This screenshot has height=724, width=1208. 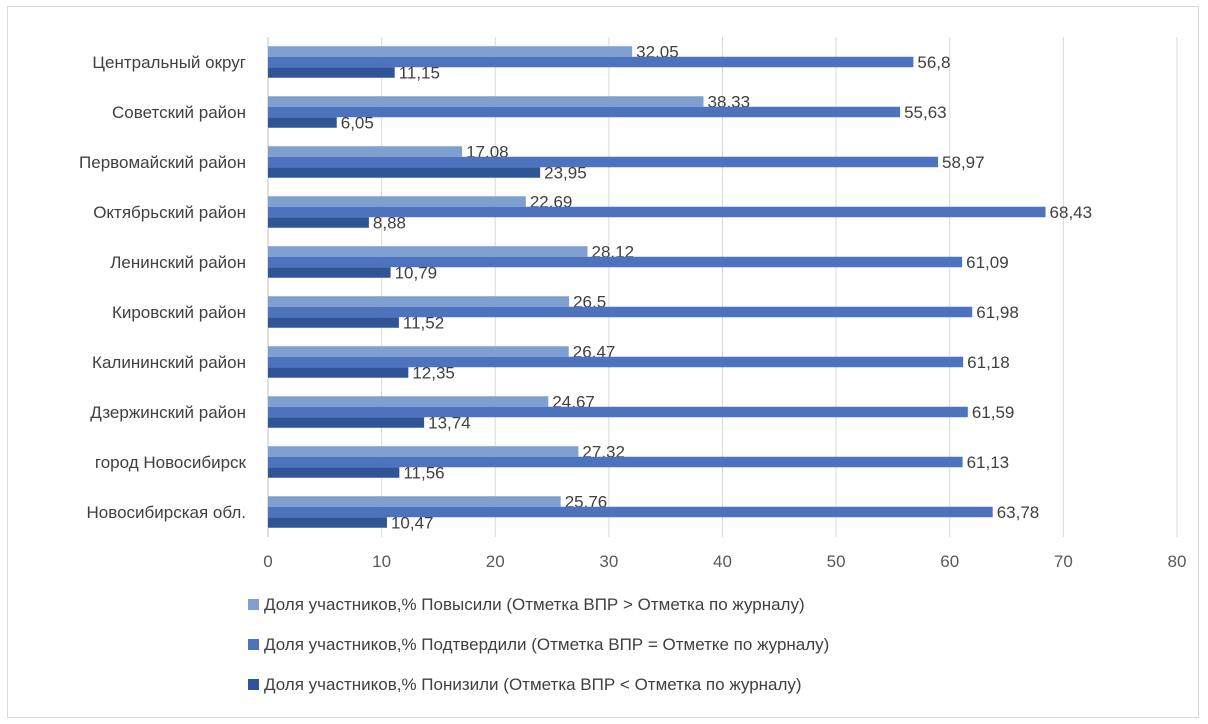 I want to click on data-label: 55,63, so click(x=925, y=112).